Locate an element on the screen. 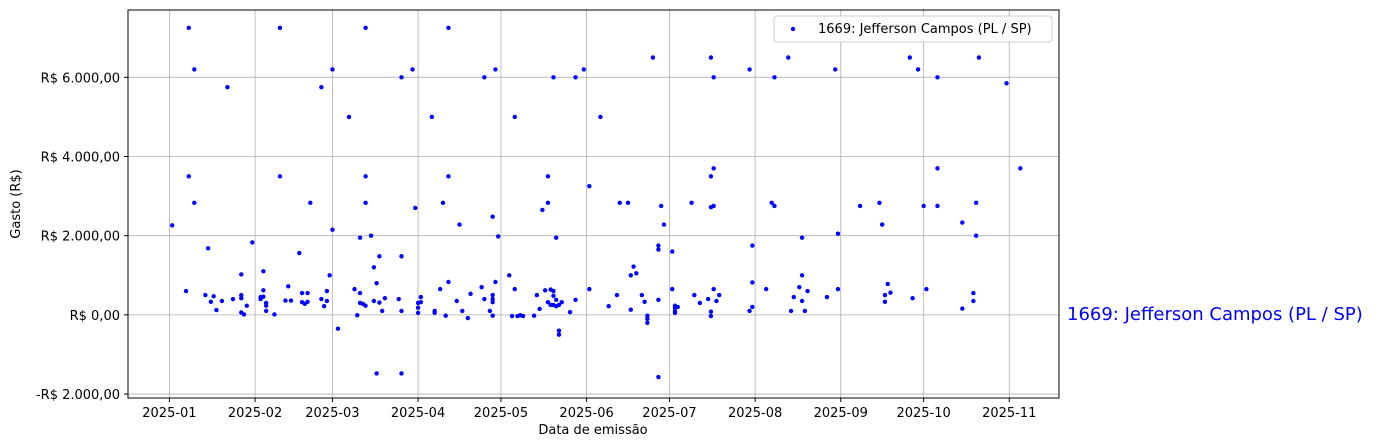 This screenshot has width=1397, height=448. x-tick-label: 2025-10 is located at coordinates (923, 413).